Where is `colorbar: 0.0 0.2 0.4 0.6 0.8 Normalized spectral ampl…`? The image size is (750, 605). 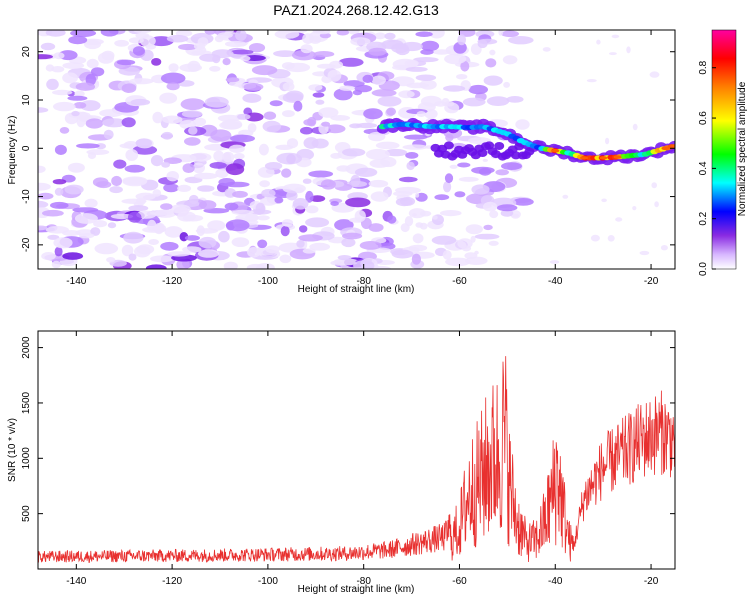 colorbar: 0.0 0.2 0.4 0.6 0.8 Normalized spectral ampl… is located at coordinates (723, 152).